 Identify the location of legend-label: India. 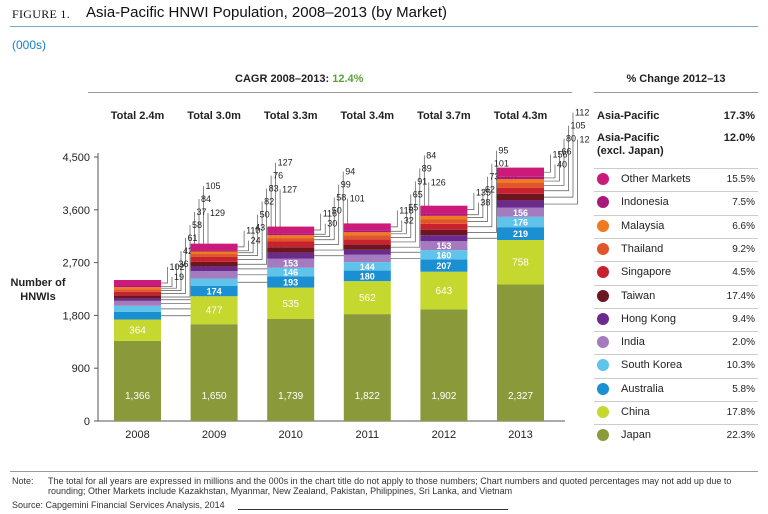
(633, 342).